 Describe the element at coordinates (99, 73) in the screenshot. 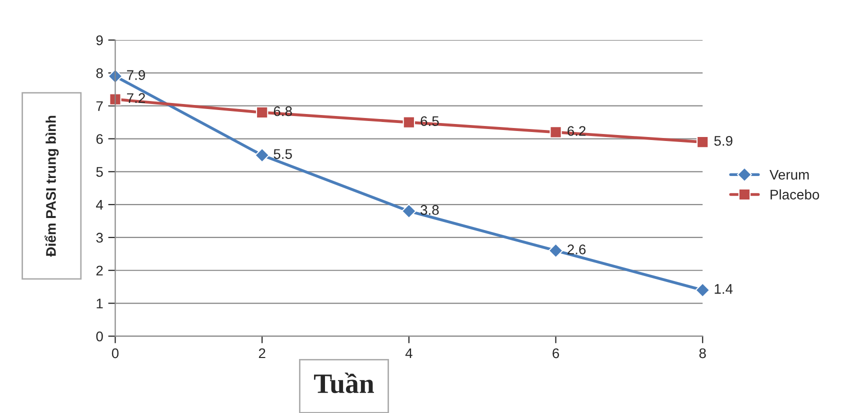

I see `y-tick-label: 8` at that location.